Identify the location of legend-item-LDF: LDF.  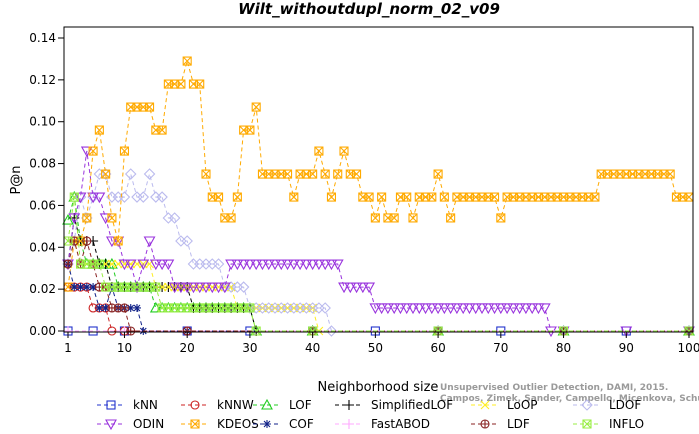
(500, 424).